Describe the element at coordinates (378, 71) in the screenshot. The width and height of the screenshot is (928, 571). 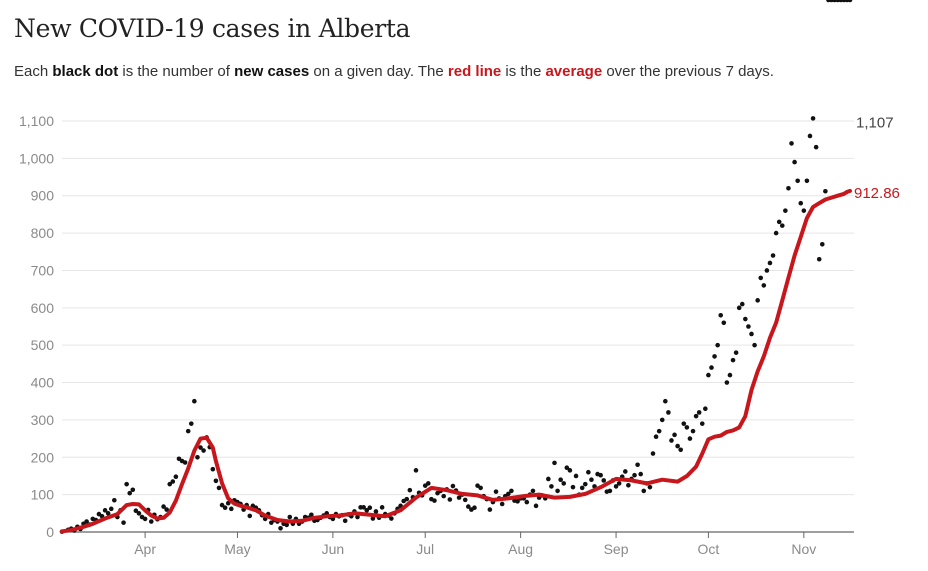
I see `subtitle-part-3: on a given day. The` at that location.